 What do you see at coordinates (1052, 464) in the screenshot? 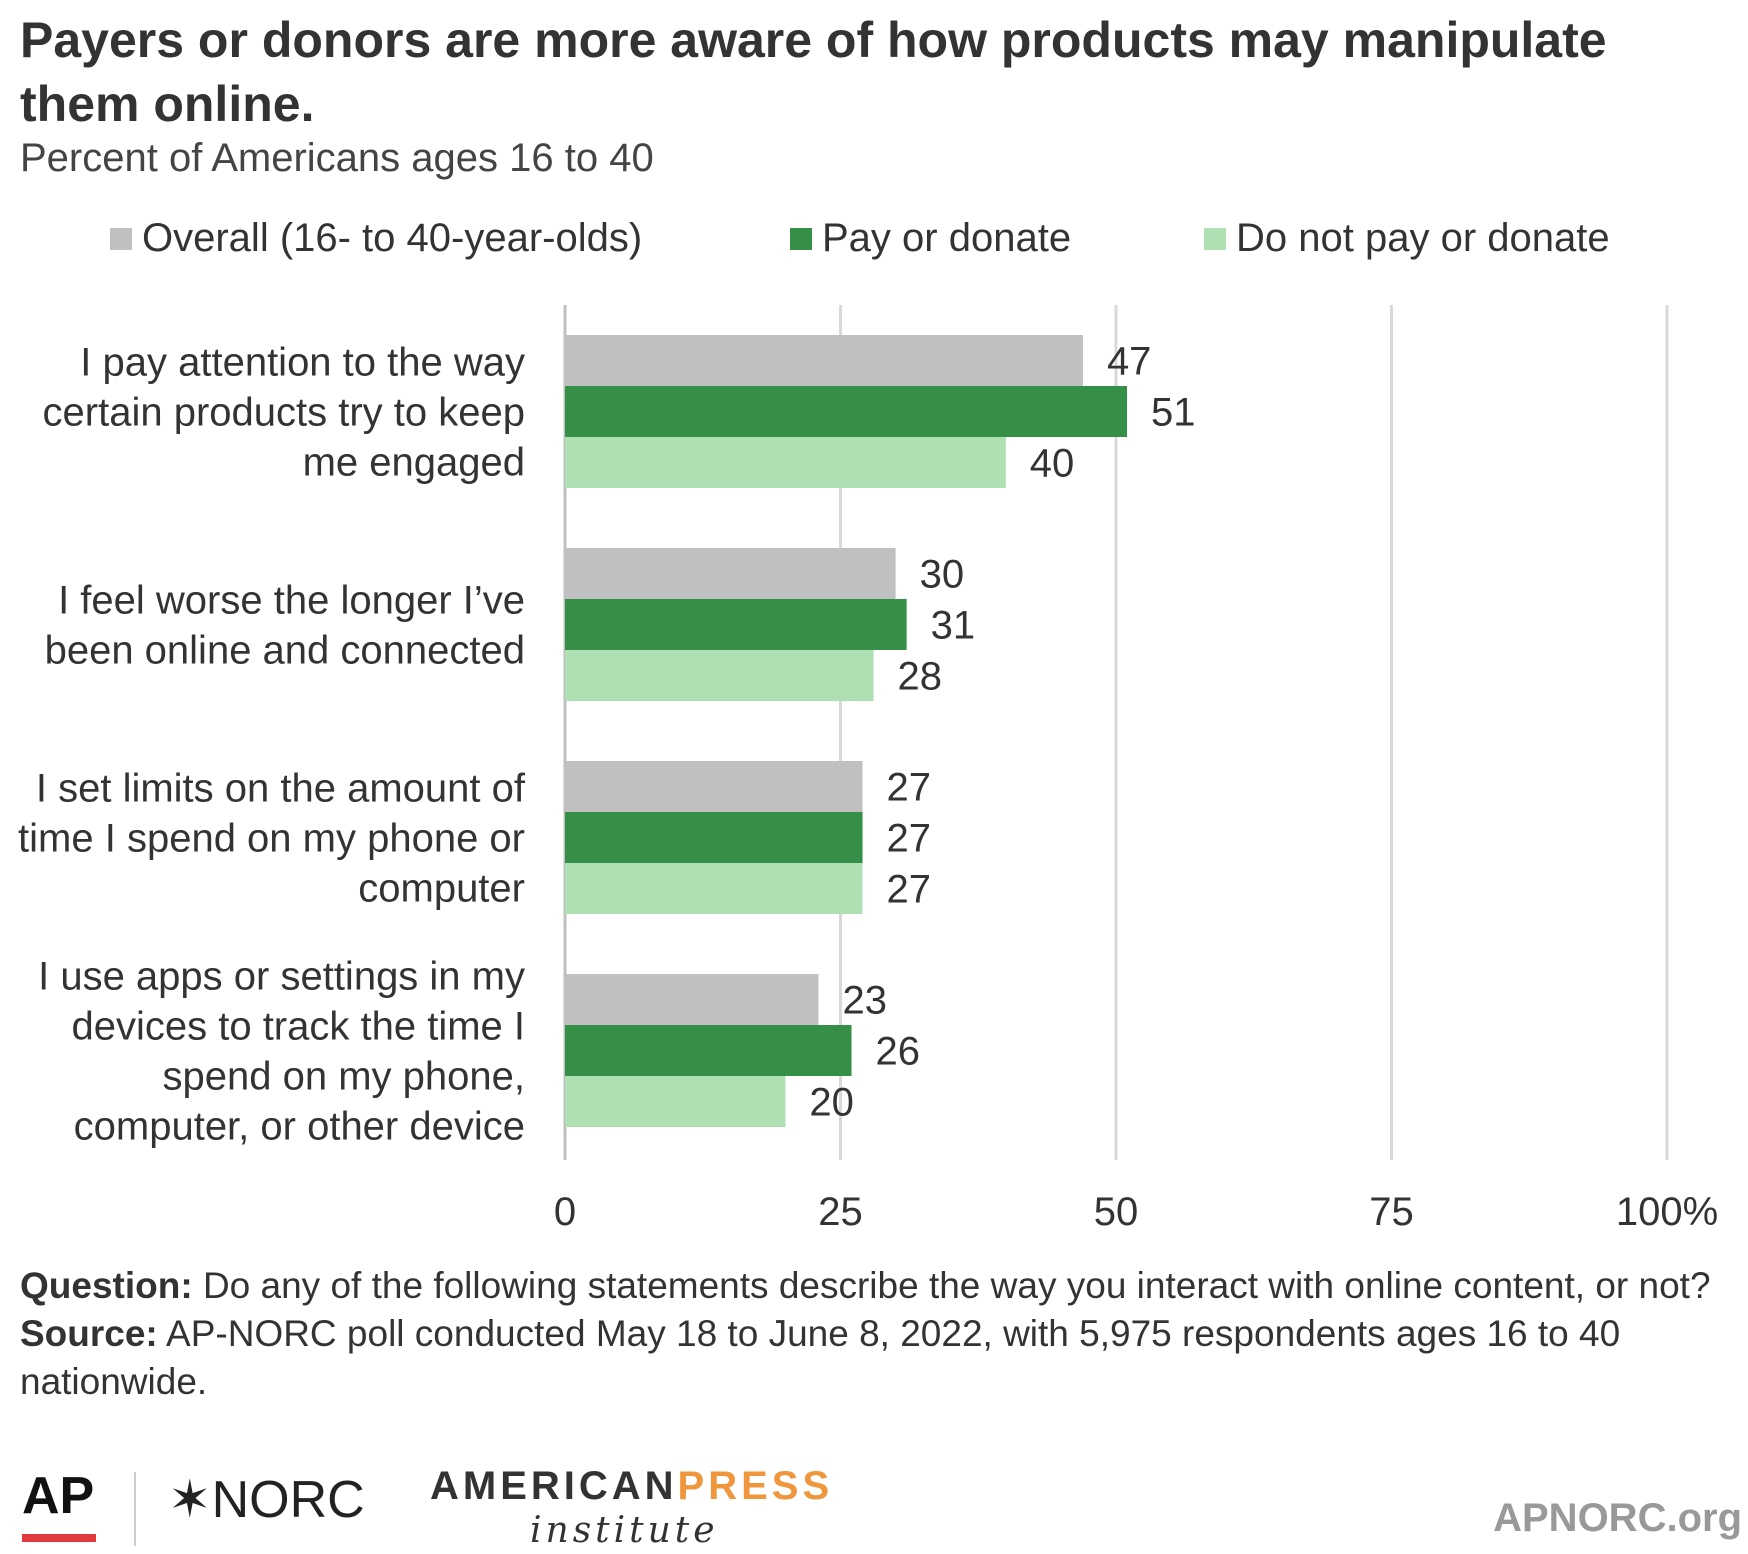
I see `bar-value-label: 40` at bounding box center [1052, 464].